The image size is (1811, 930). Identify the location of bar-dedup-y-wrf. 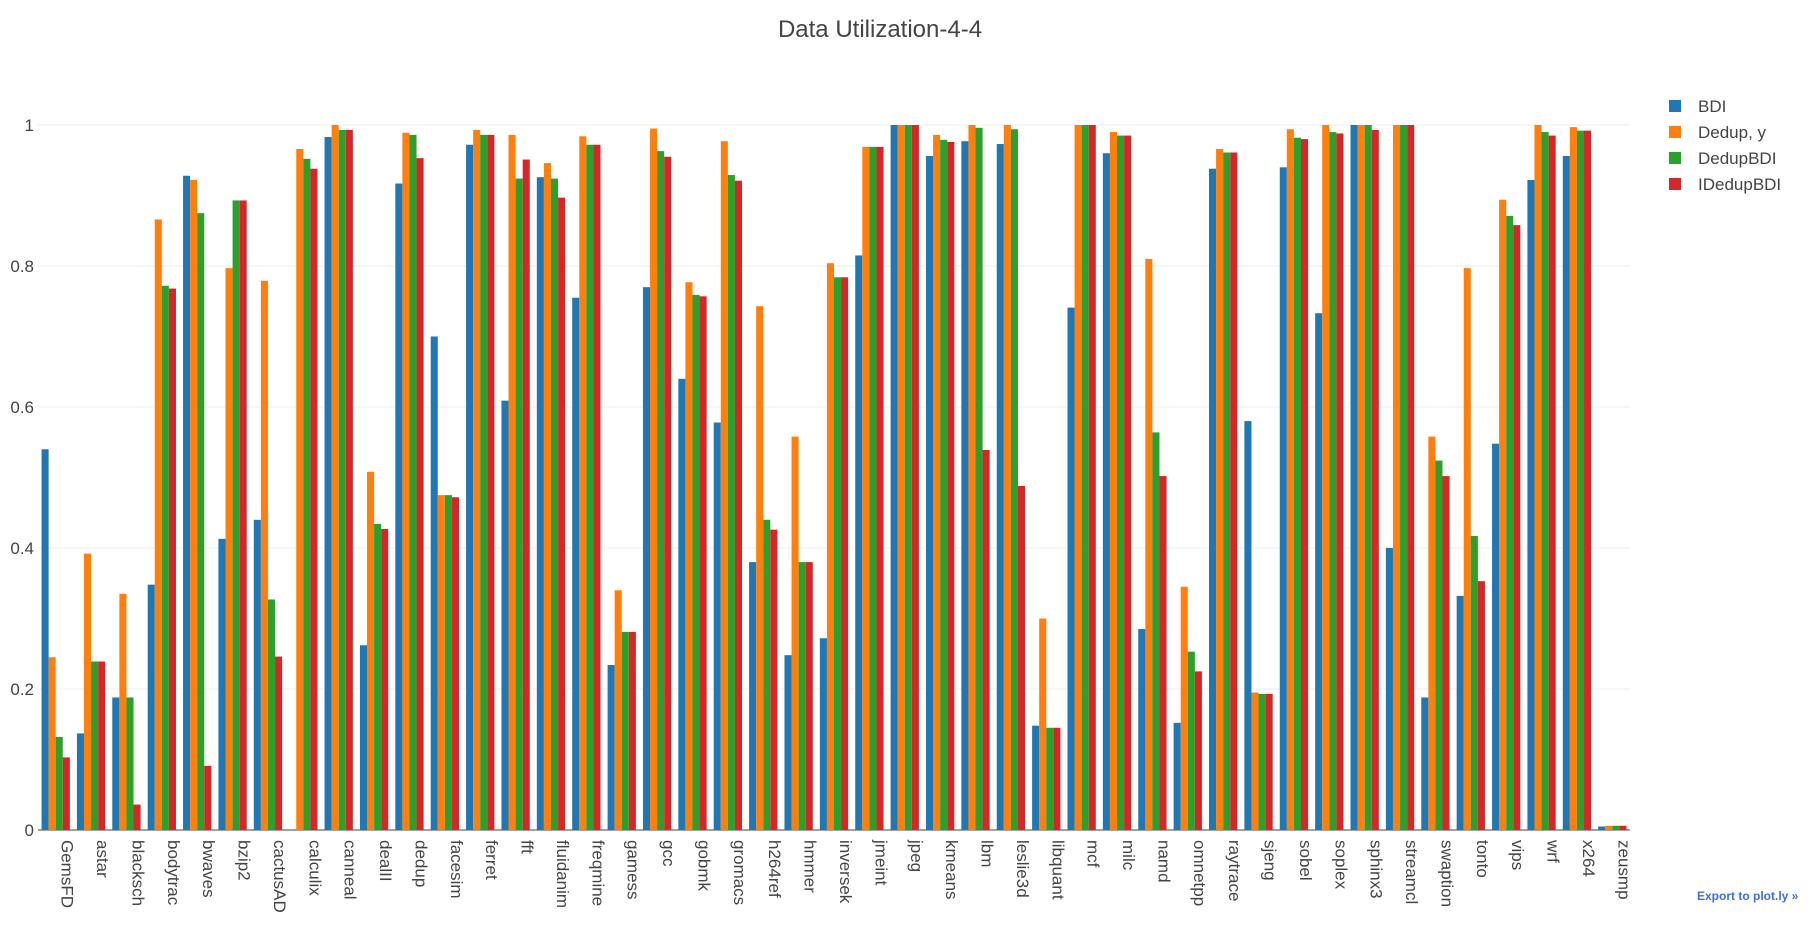
(1538, 477).